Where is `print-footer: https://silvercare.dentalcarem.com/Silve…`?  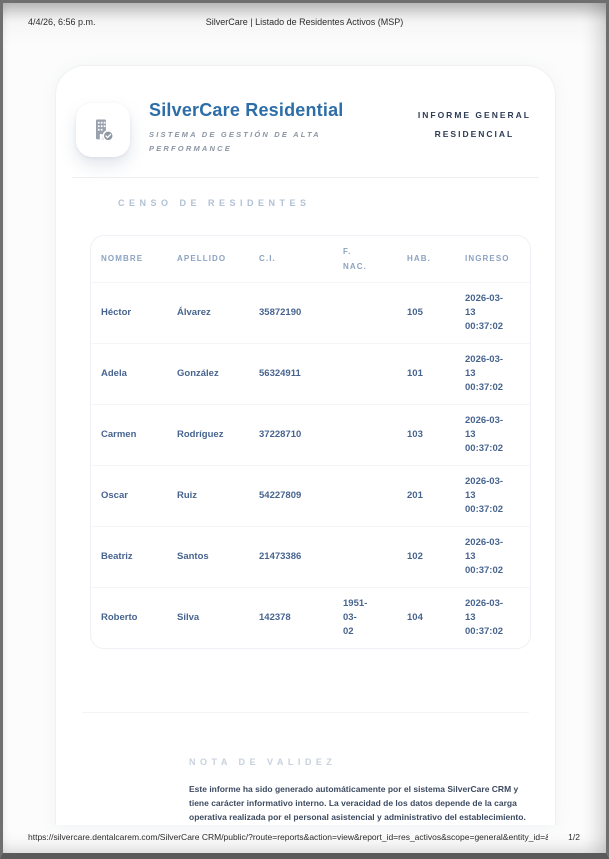 print-footer: https://silvercare.dentalcarem.com/Silve… is located at coordinates (304, 837).